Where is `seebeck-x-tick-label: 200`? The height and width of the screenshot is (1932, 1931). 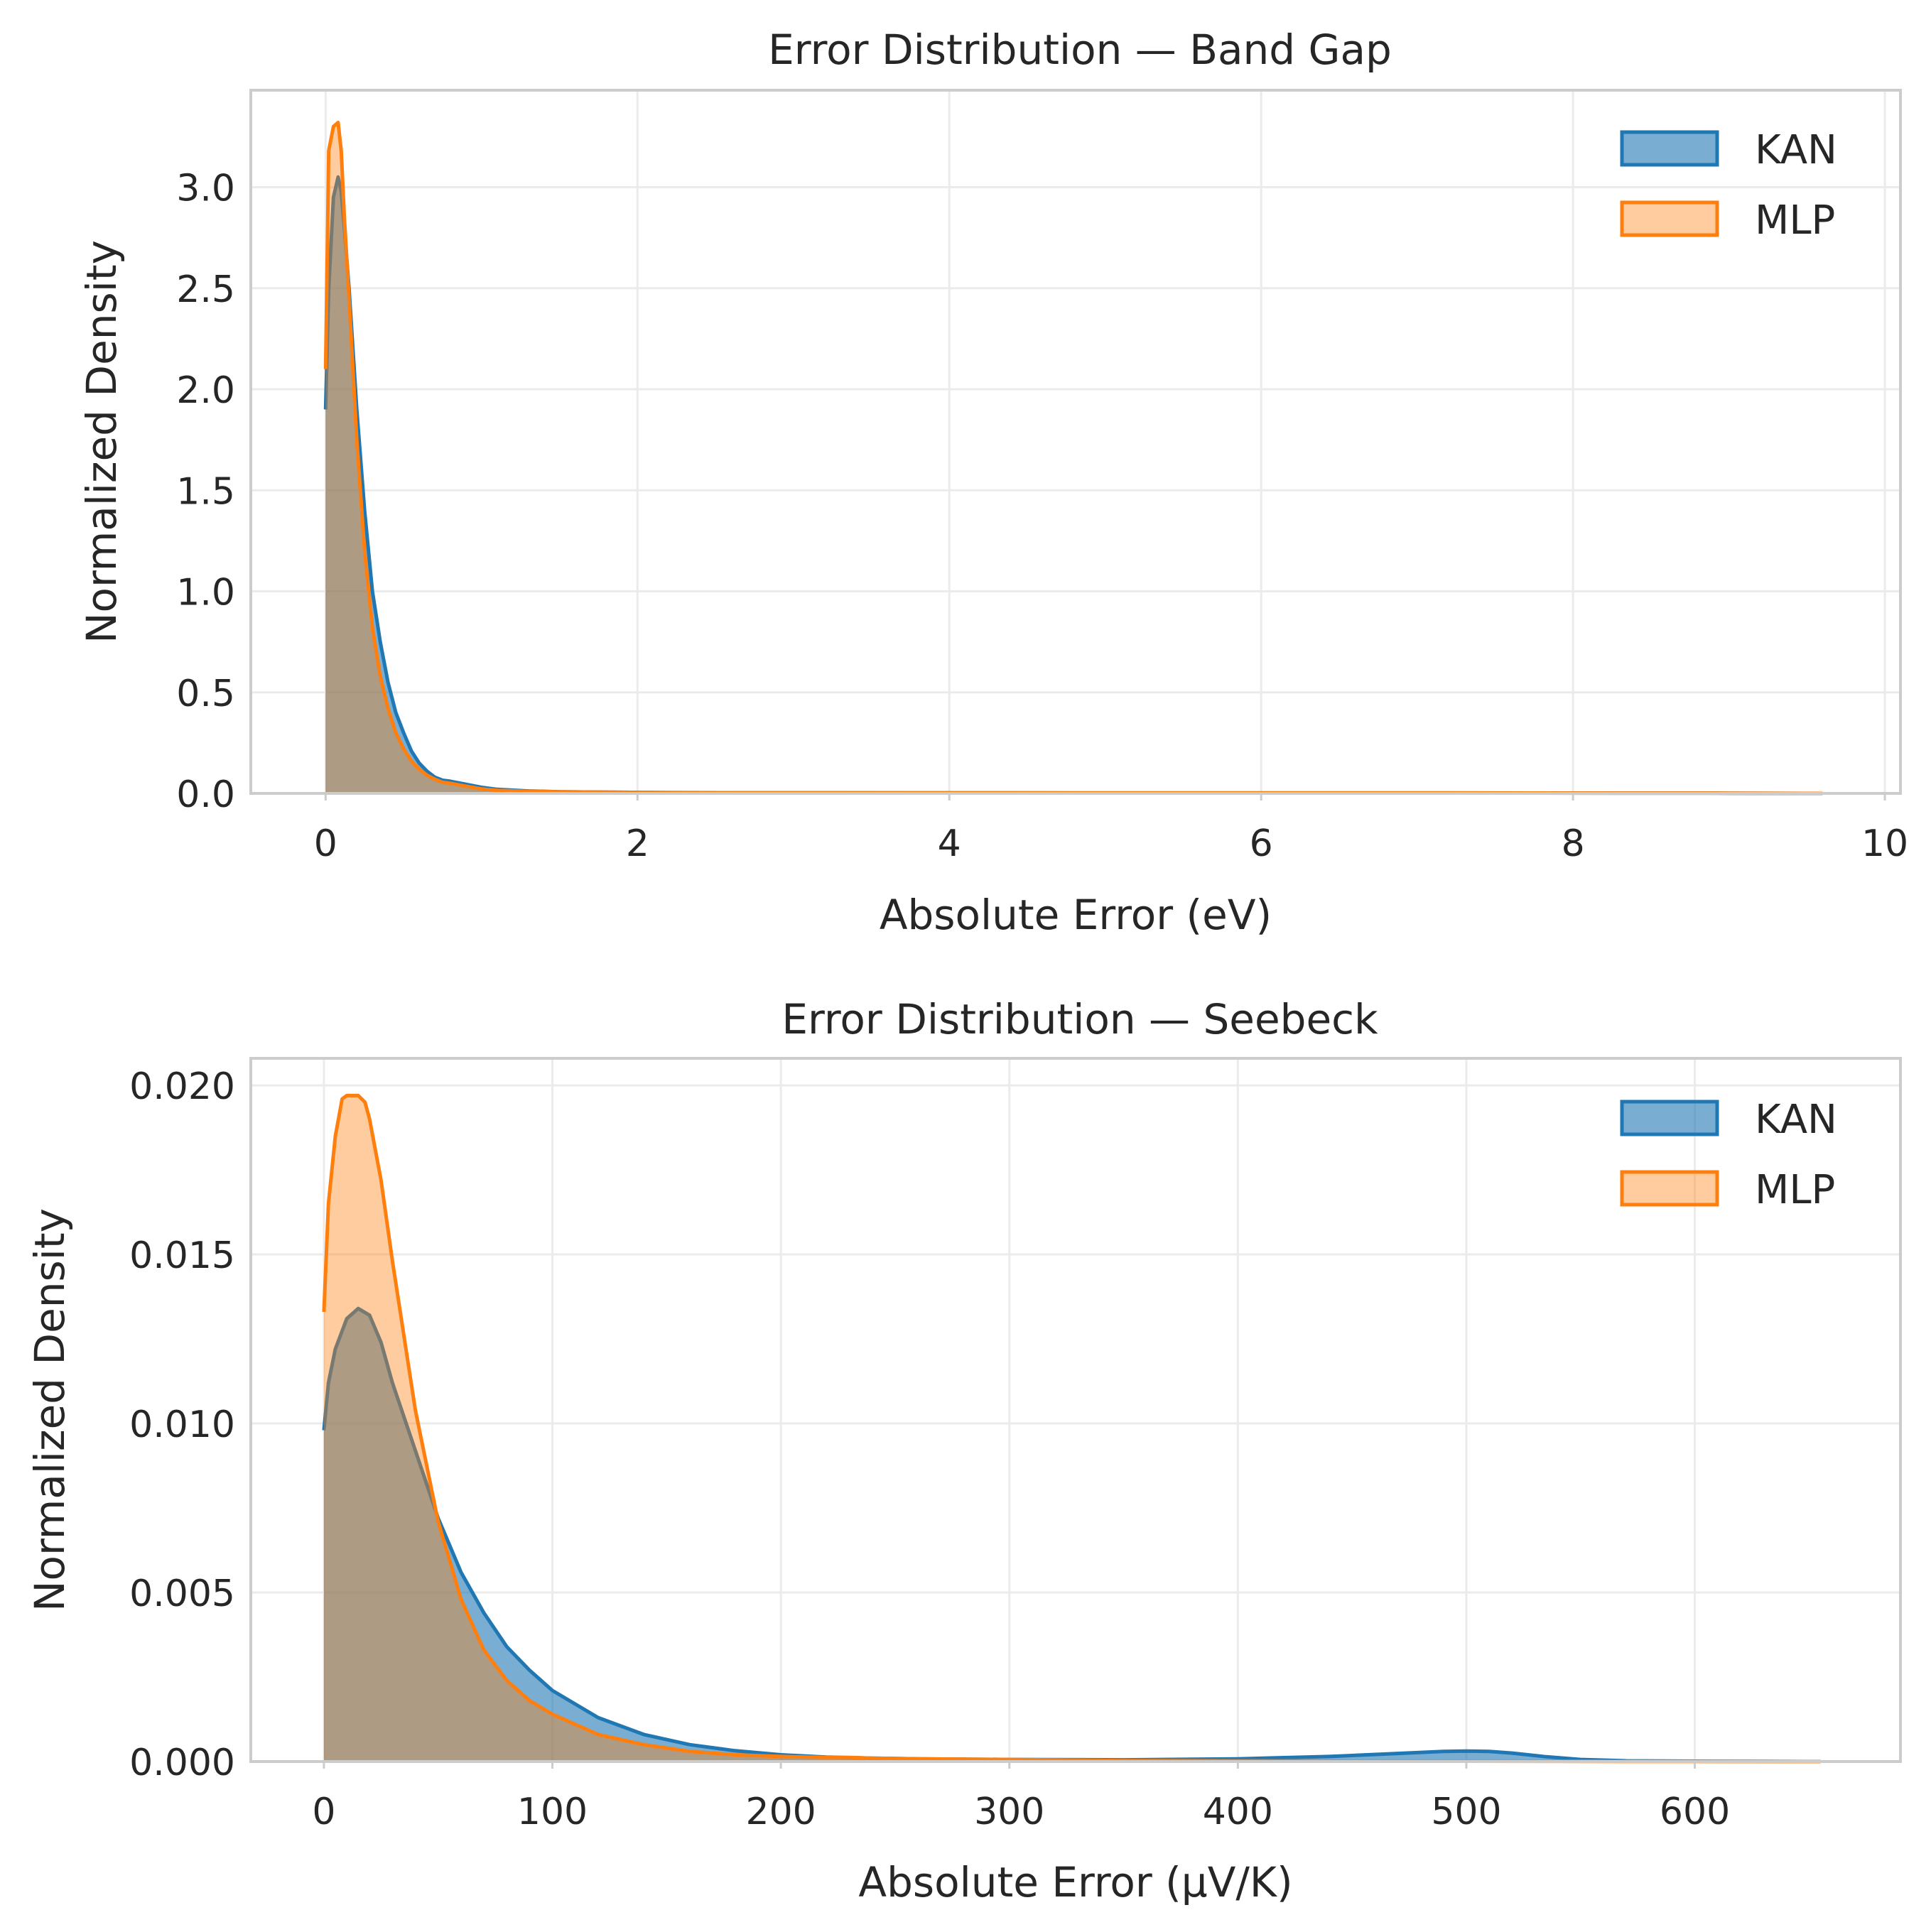 seebeck-x-tick-label: 200 is located at coordinates (780, 1812).